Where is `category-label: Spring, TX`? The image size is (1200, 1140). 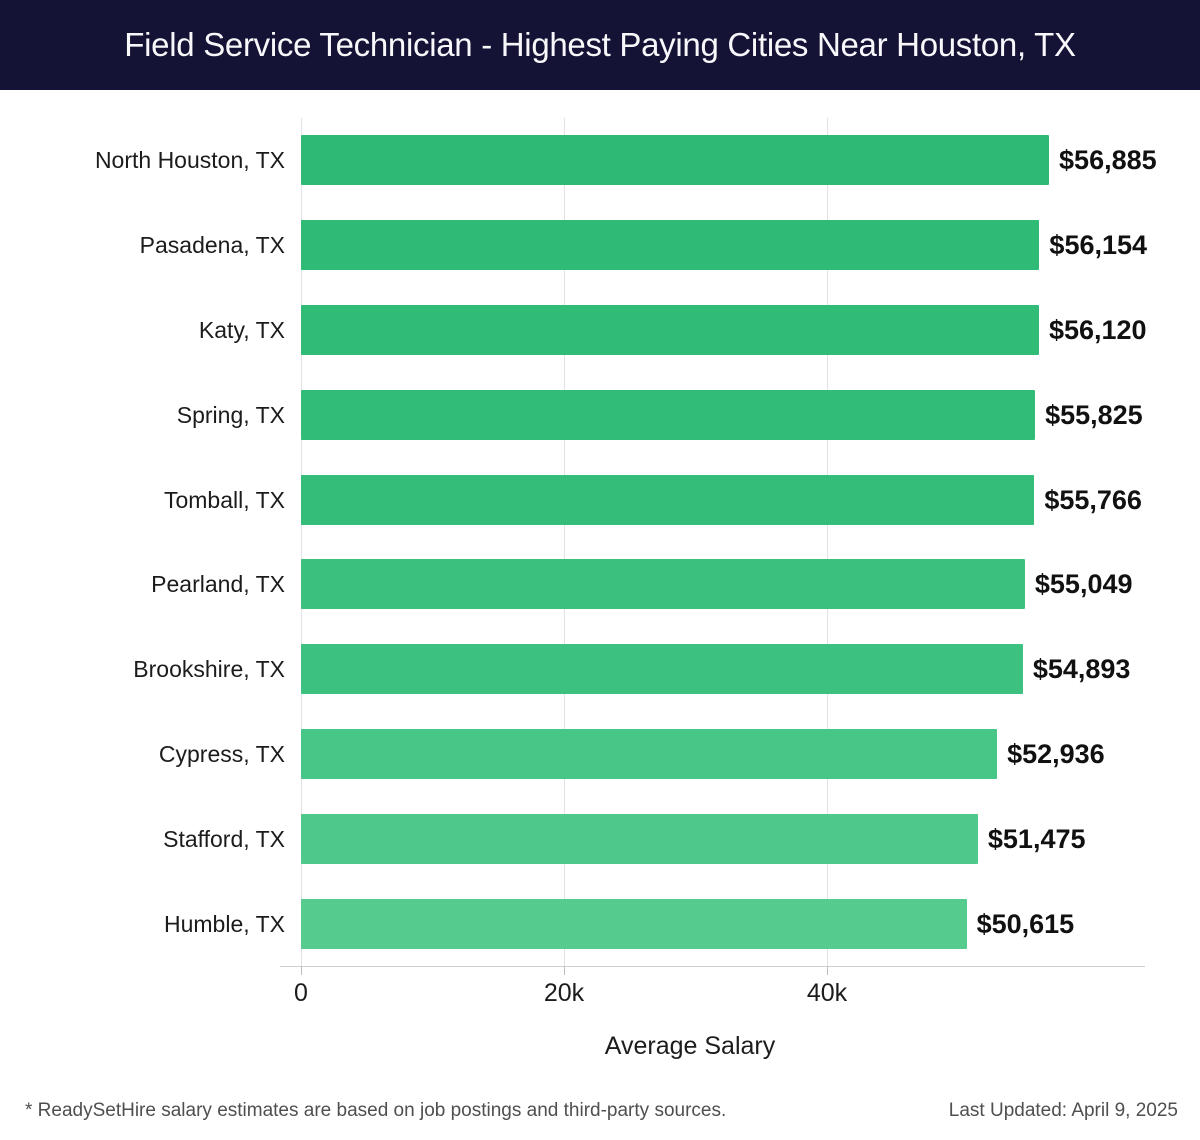 category-label: Spring, TX is located at coordinates (230, 414).